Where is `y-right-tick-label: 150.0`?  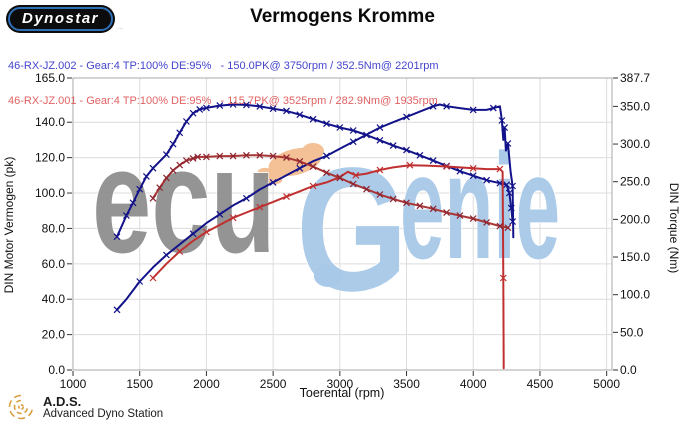 y-right-tick-label: 150.0 is located at coordinates (635, 257).